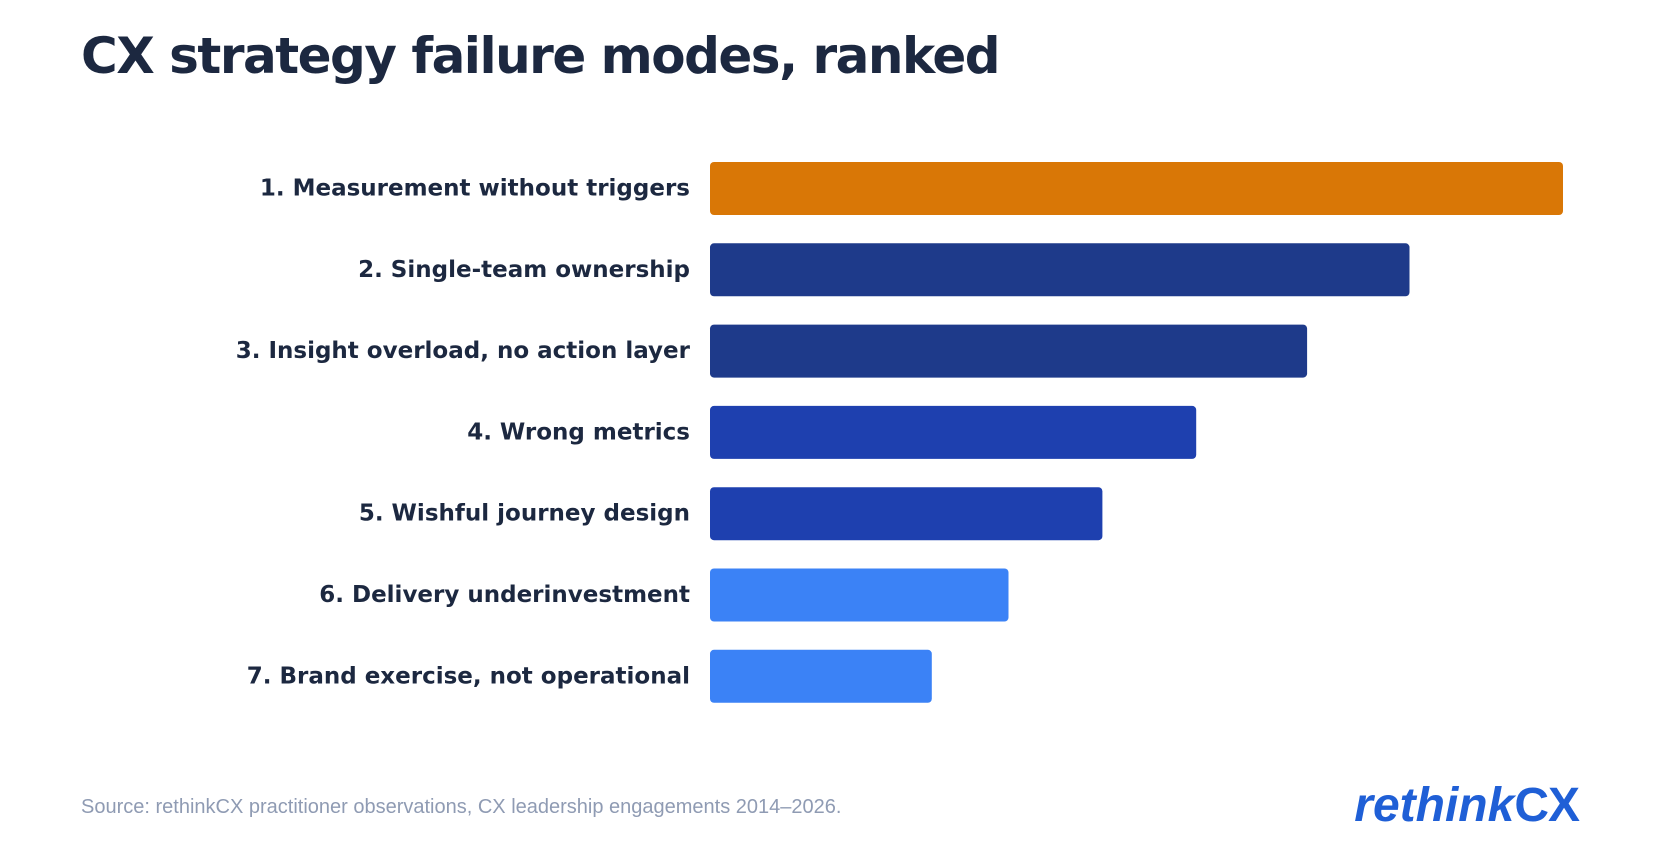  I want to click on category-label-1: 1. Measurement without triggers, so click(475, 189).